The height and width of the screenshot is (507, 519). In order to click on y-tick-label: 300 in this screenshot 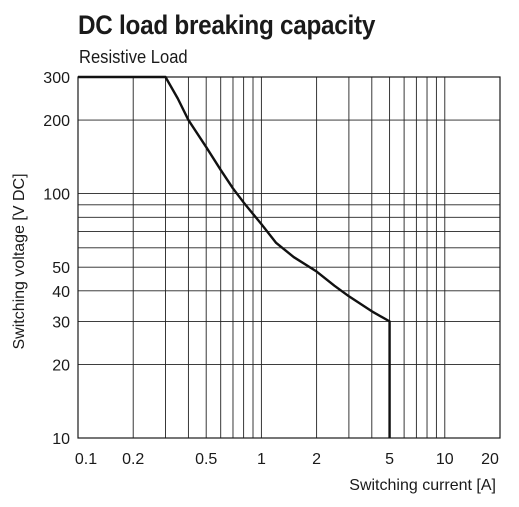, I will do `click(56, 78)`.